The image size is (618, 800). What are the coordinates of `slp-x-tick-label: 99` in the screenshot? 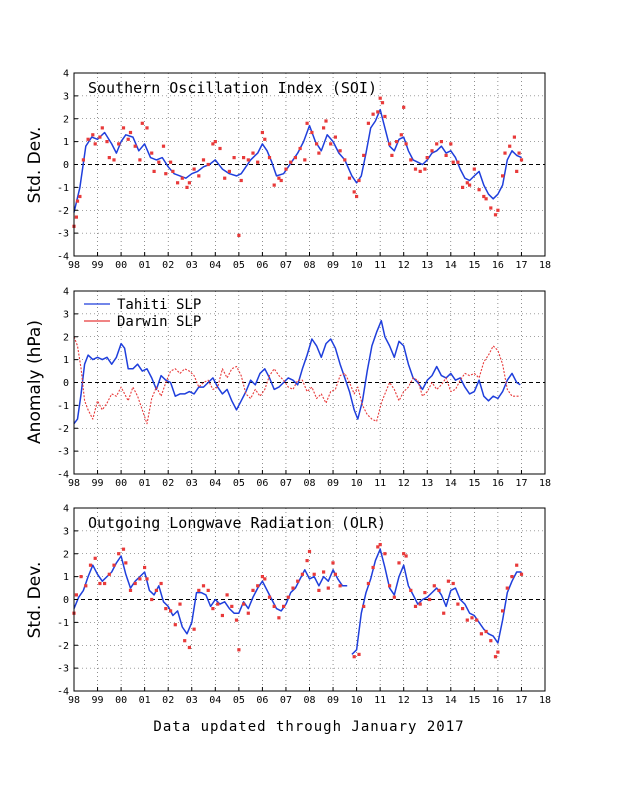 It's located at (98, 483).